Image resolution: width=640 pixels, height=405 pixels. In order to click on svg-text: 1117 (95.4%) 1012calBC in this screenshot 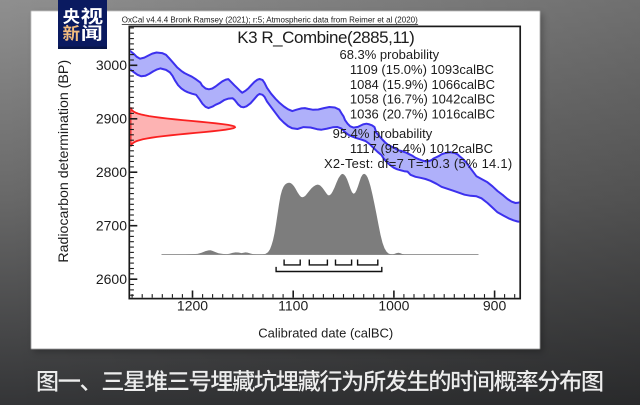, I will do `click(420, 147)`.